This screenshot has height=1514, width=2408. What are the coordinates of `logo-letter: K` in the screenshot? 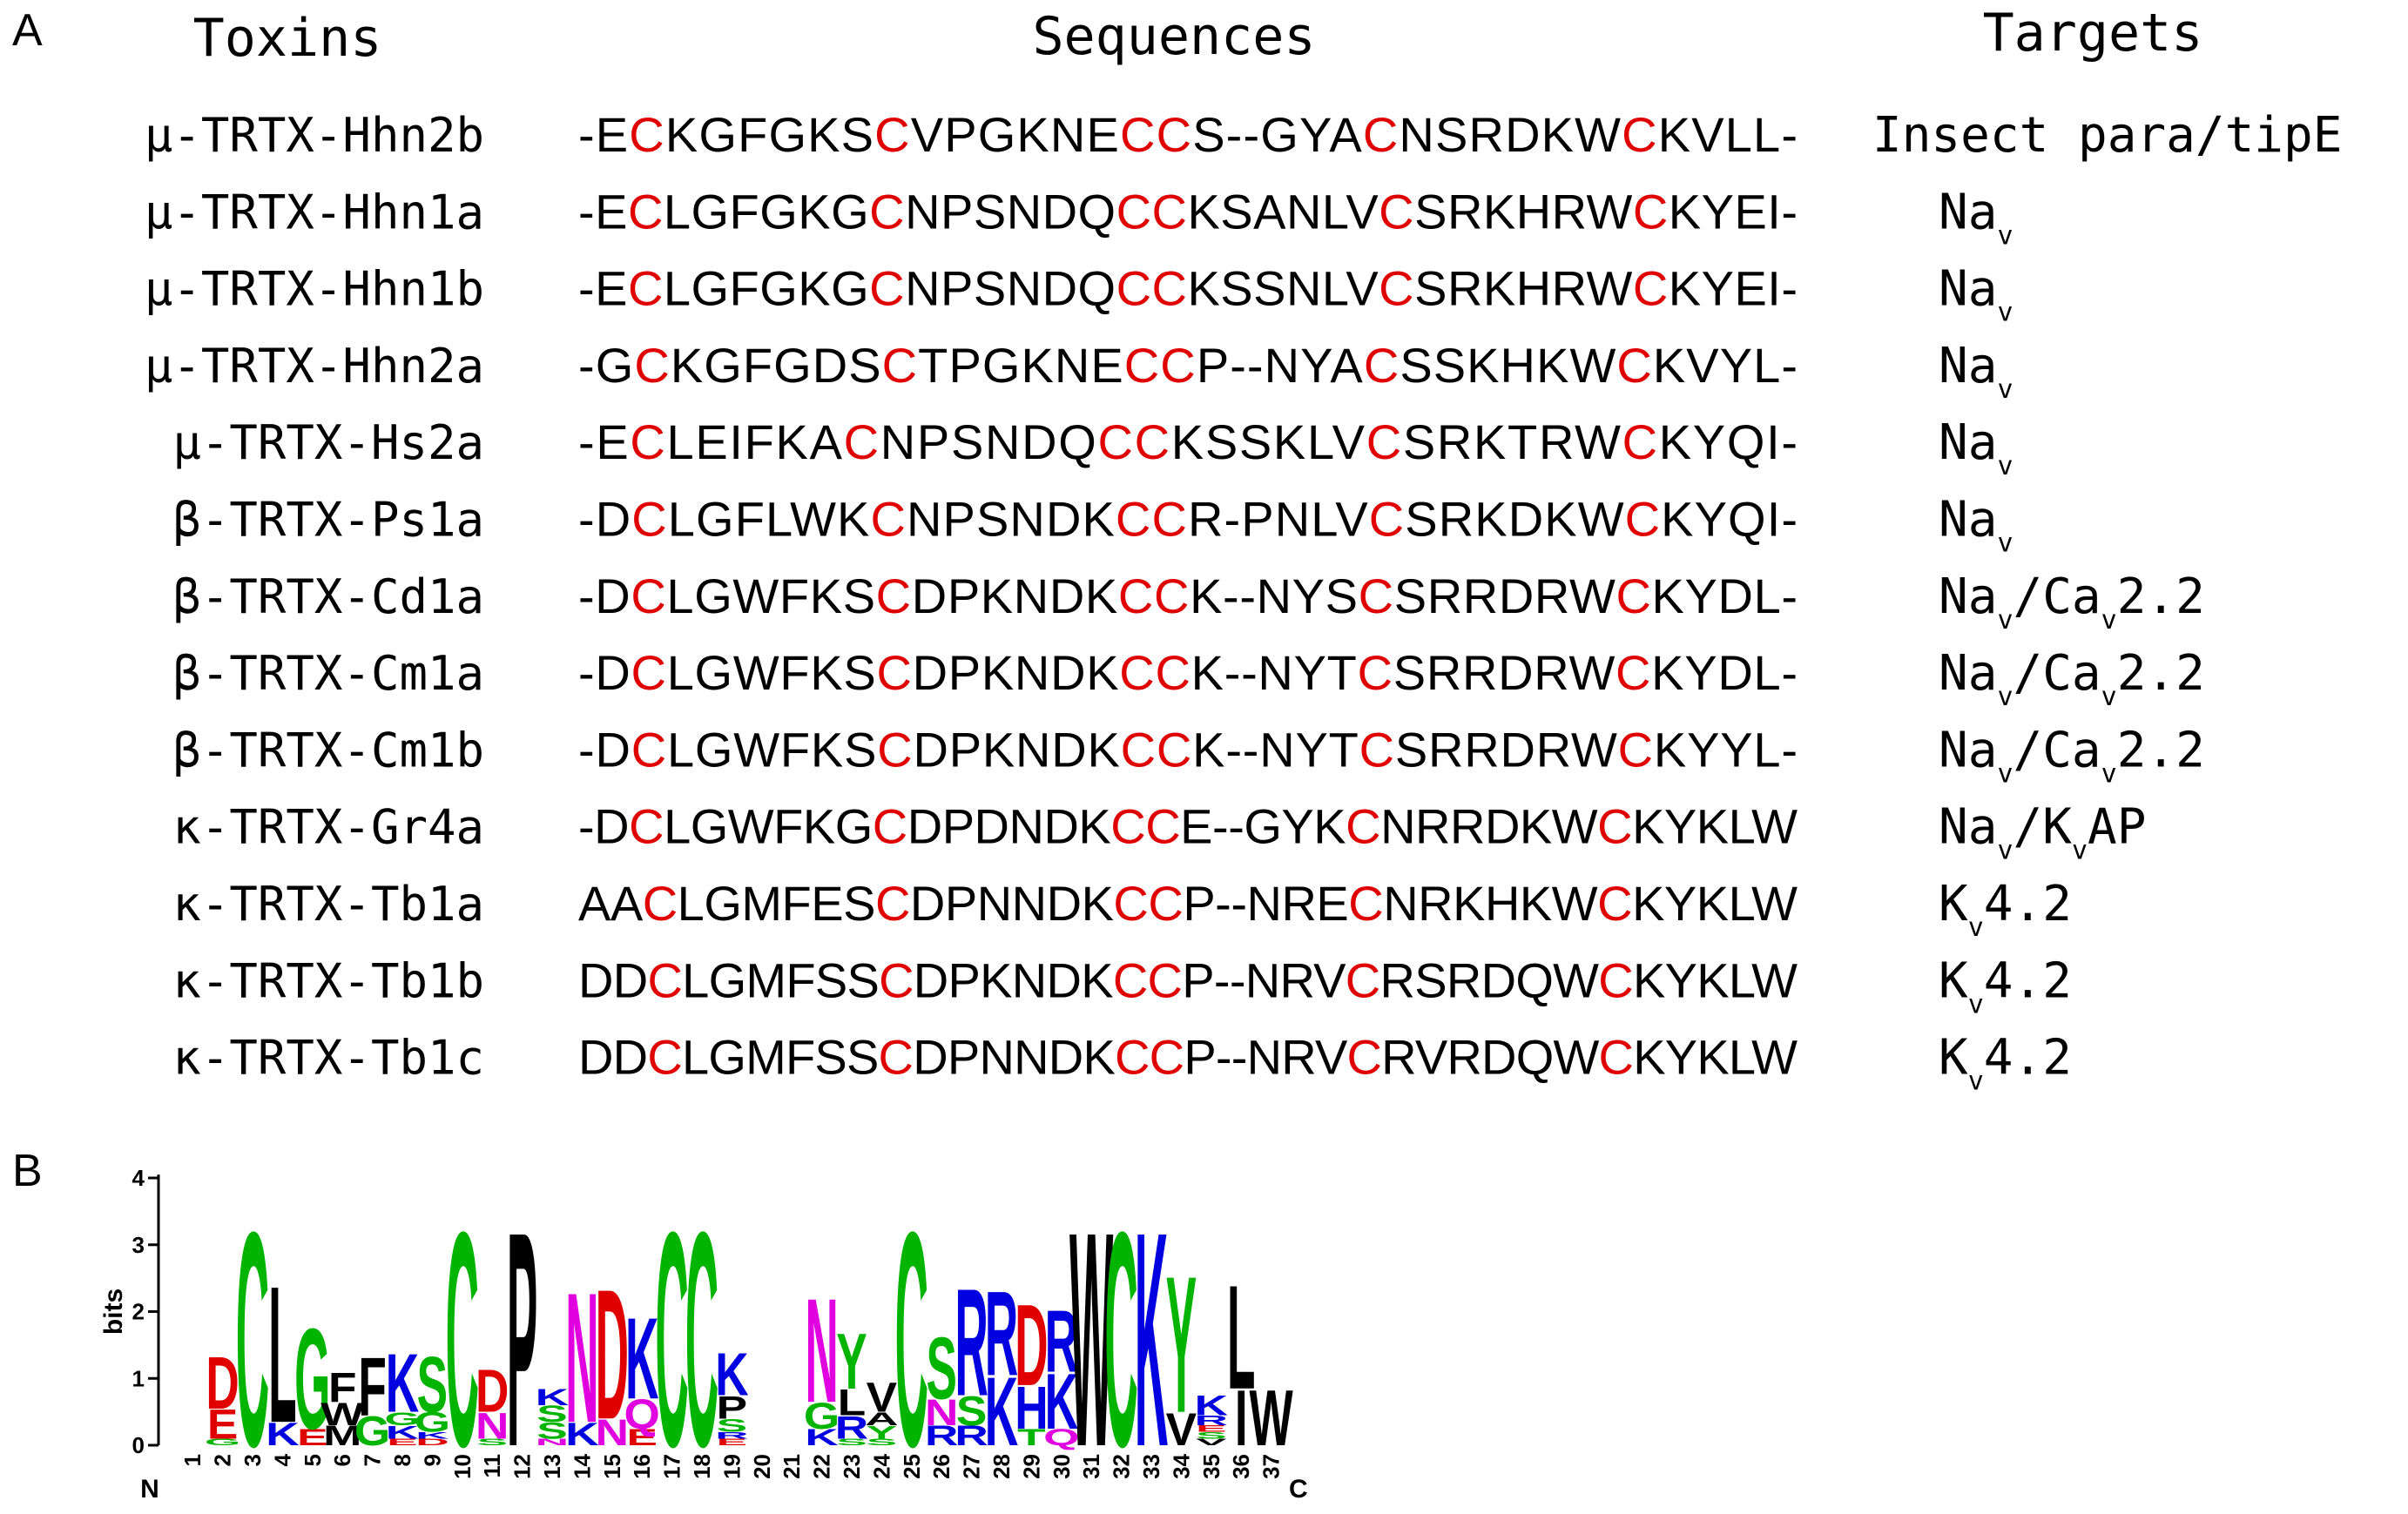 It's located at (552, 1397).